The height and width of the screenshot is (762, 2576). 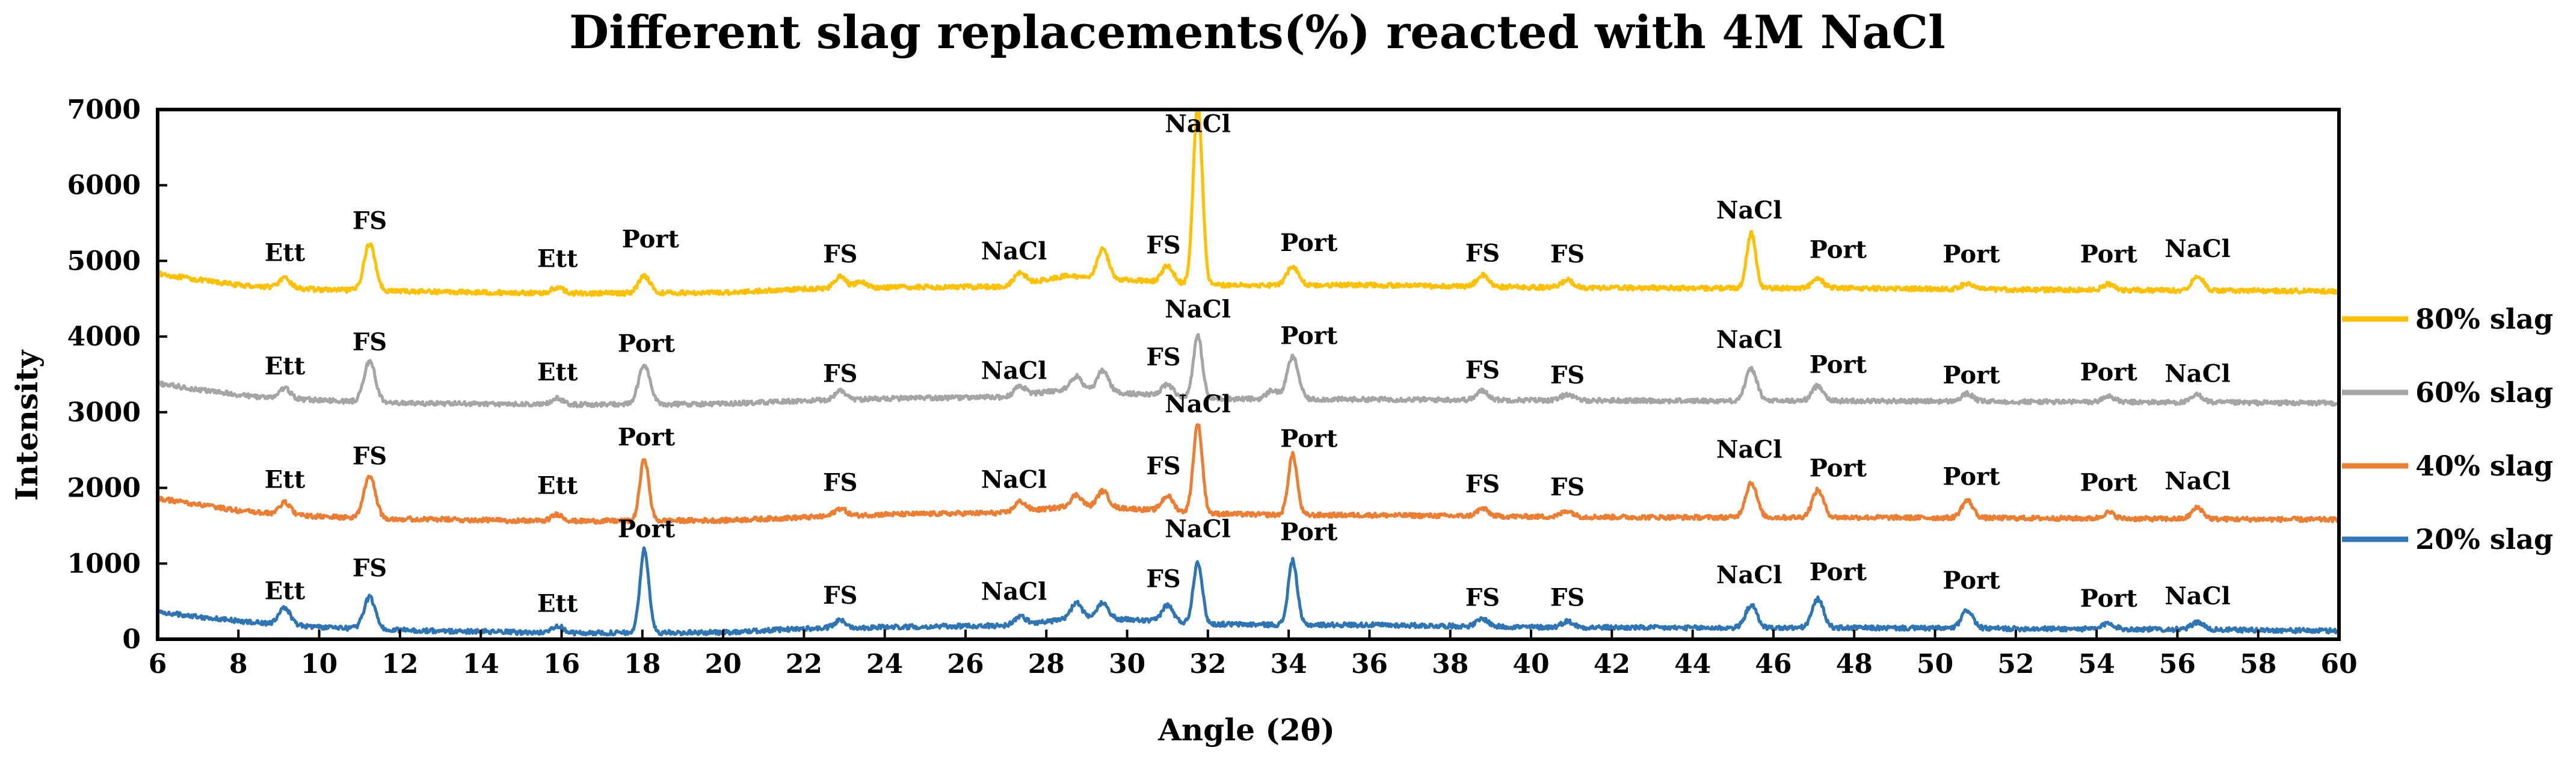 What do you see at coordinates (2096, 664) in the screenshot?
I see `x-tick-label: 54` at bounding box center [2096, 664].